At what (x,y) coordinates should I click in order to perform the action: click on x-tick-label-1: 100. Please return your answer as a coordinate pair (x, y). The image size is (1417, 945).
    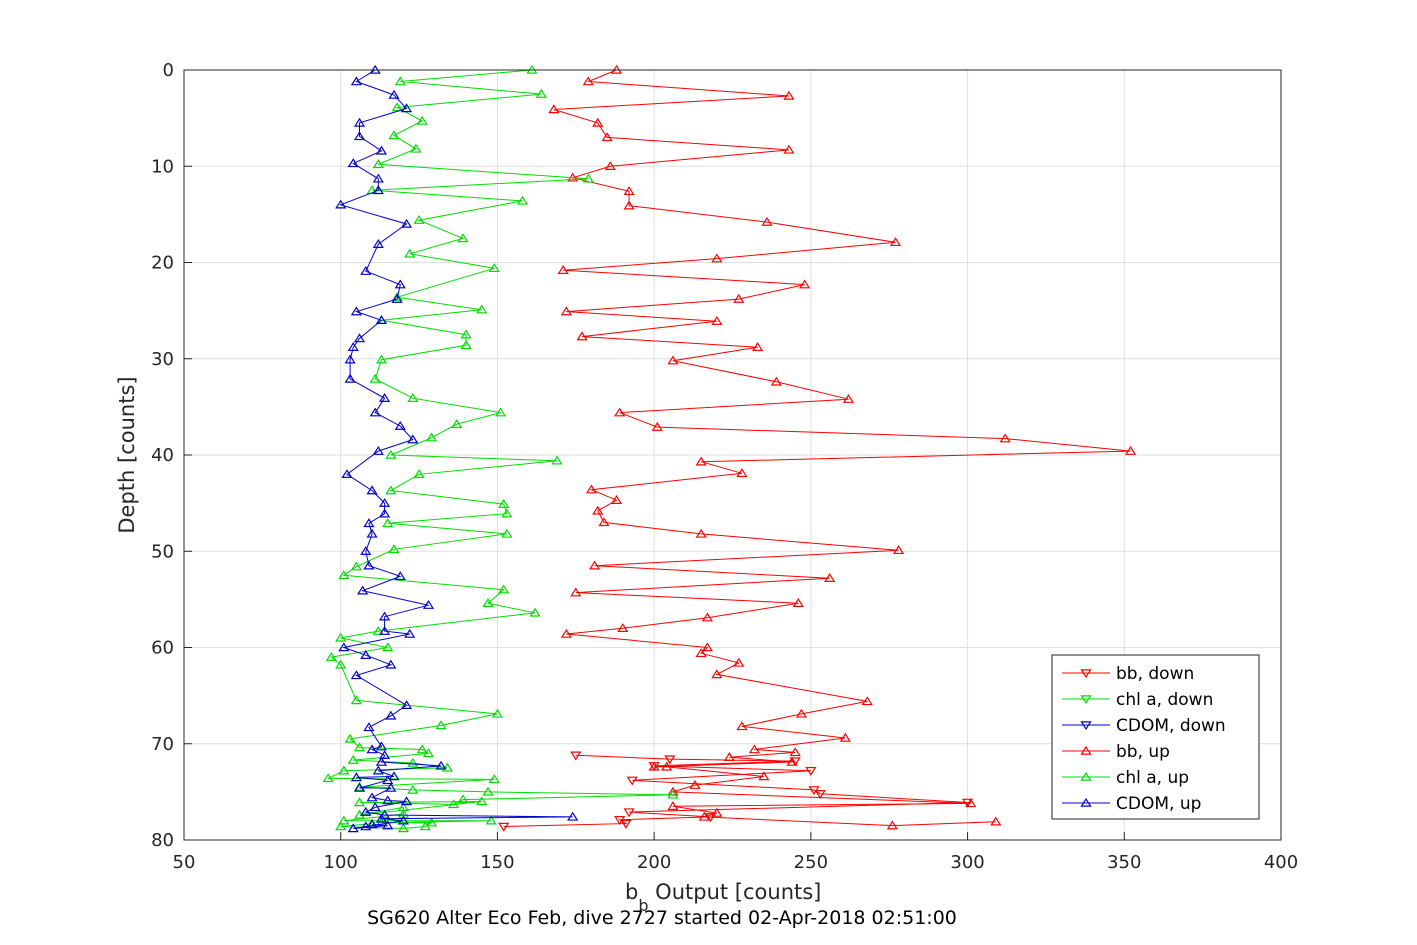
    Looking at the image, I should click on (341, 862).